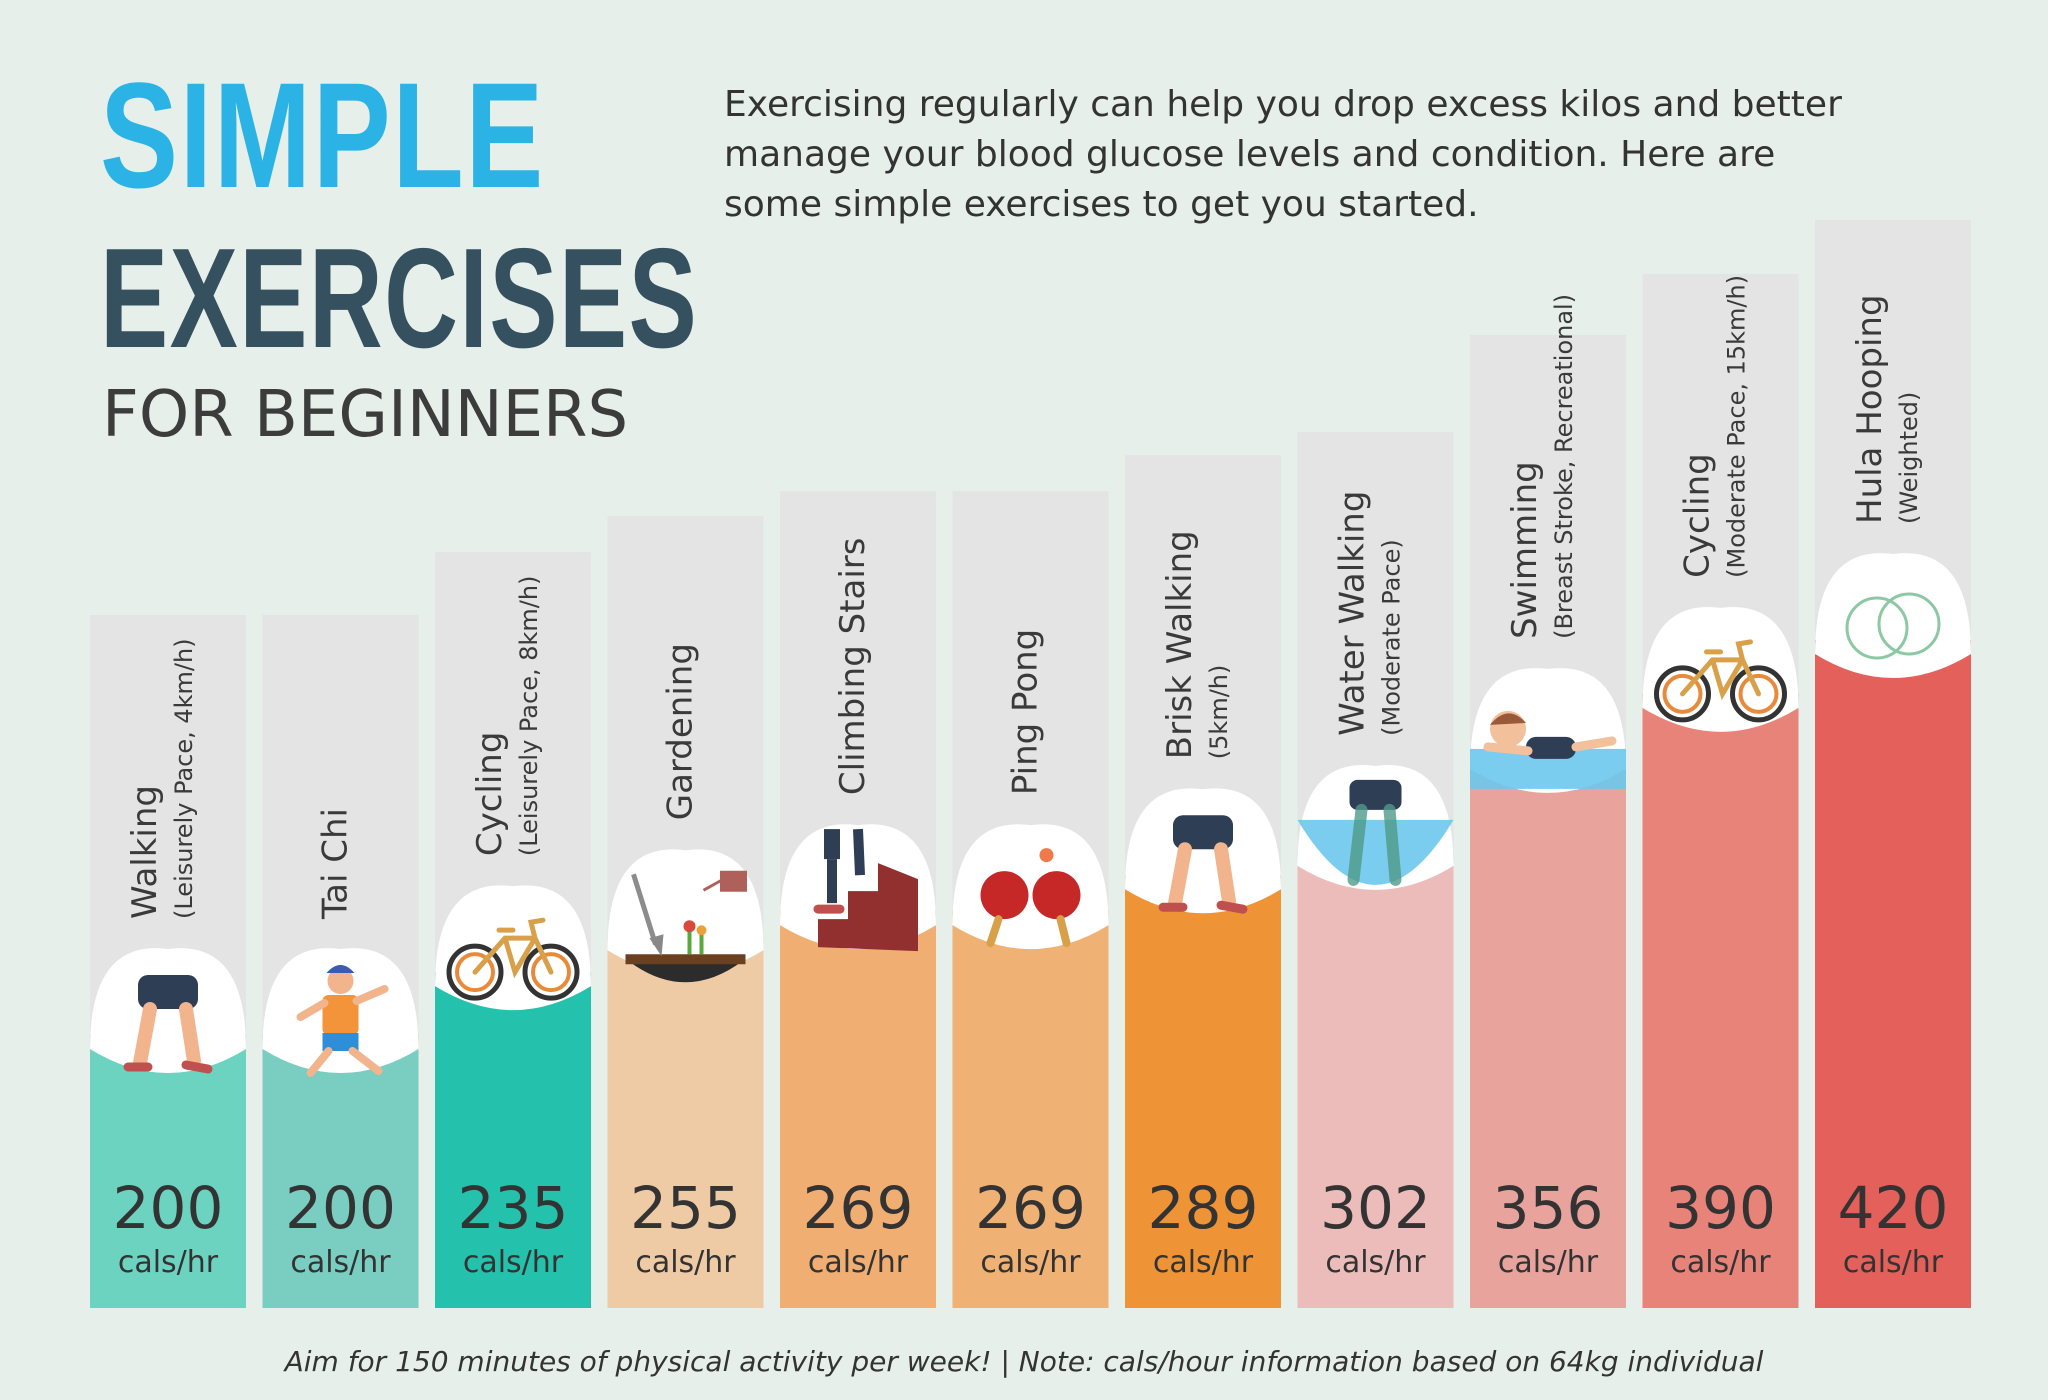 The width and height of the screenshot is (2048, 1400). I want to click on bar-category-label: Ping Pong, so click(1026, 712).